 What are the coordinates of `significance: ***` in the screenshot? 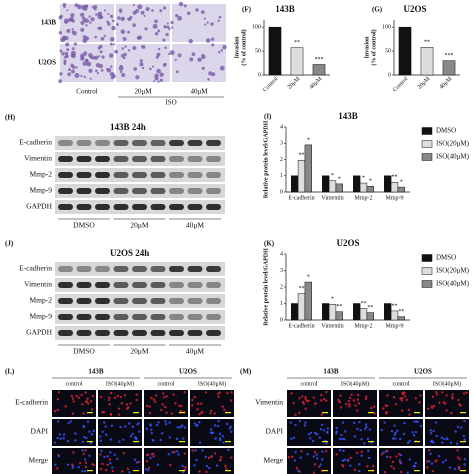 It's located at (449, 56).